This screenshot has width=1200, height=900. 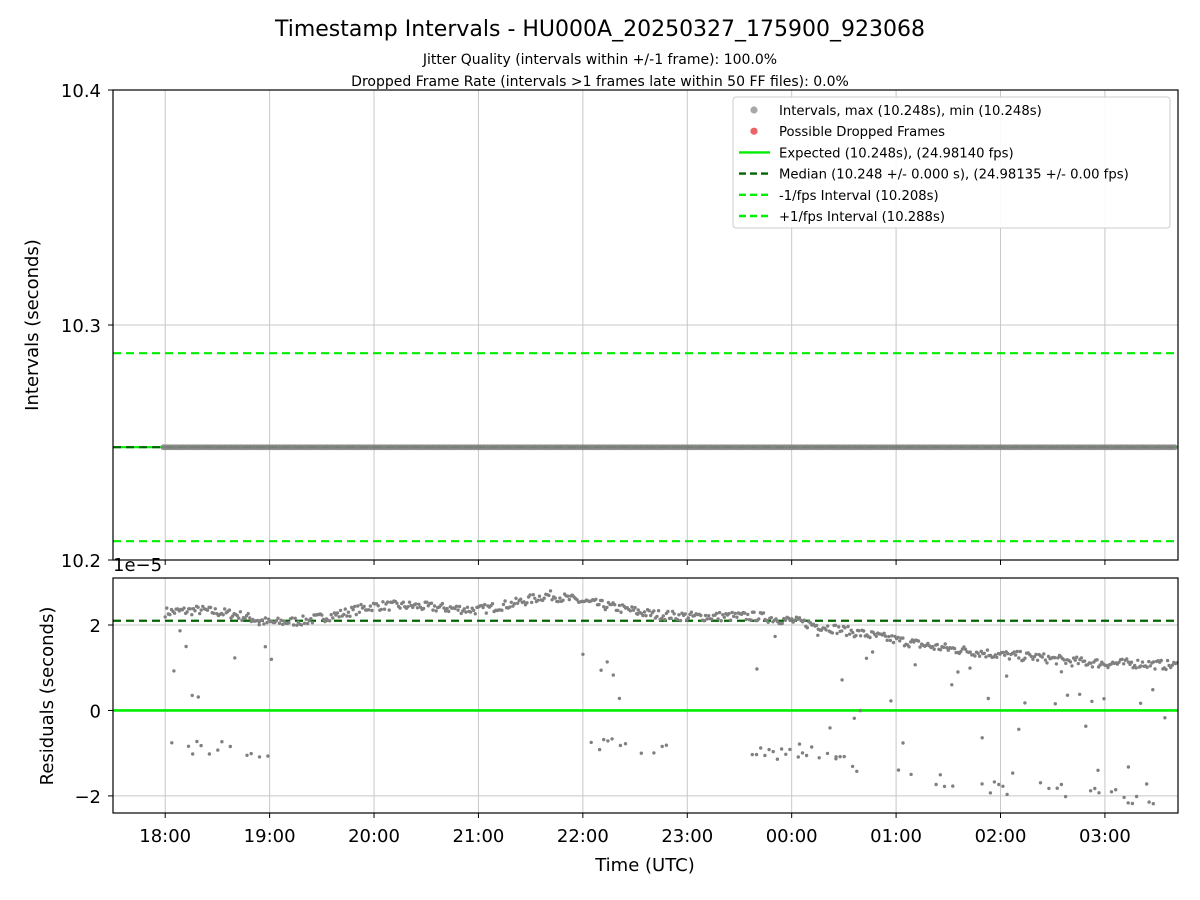 What do you see at coordinates (896, 153) in the screenshot?
I see `legend-label: Expected (10.248s), (24.98140 fps)` at bounding box center [896, 153].